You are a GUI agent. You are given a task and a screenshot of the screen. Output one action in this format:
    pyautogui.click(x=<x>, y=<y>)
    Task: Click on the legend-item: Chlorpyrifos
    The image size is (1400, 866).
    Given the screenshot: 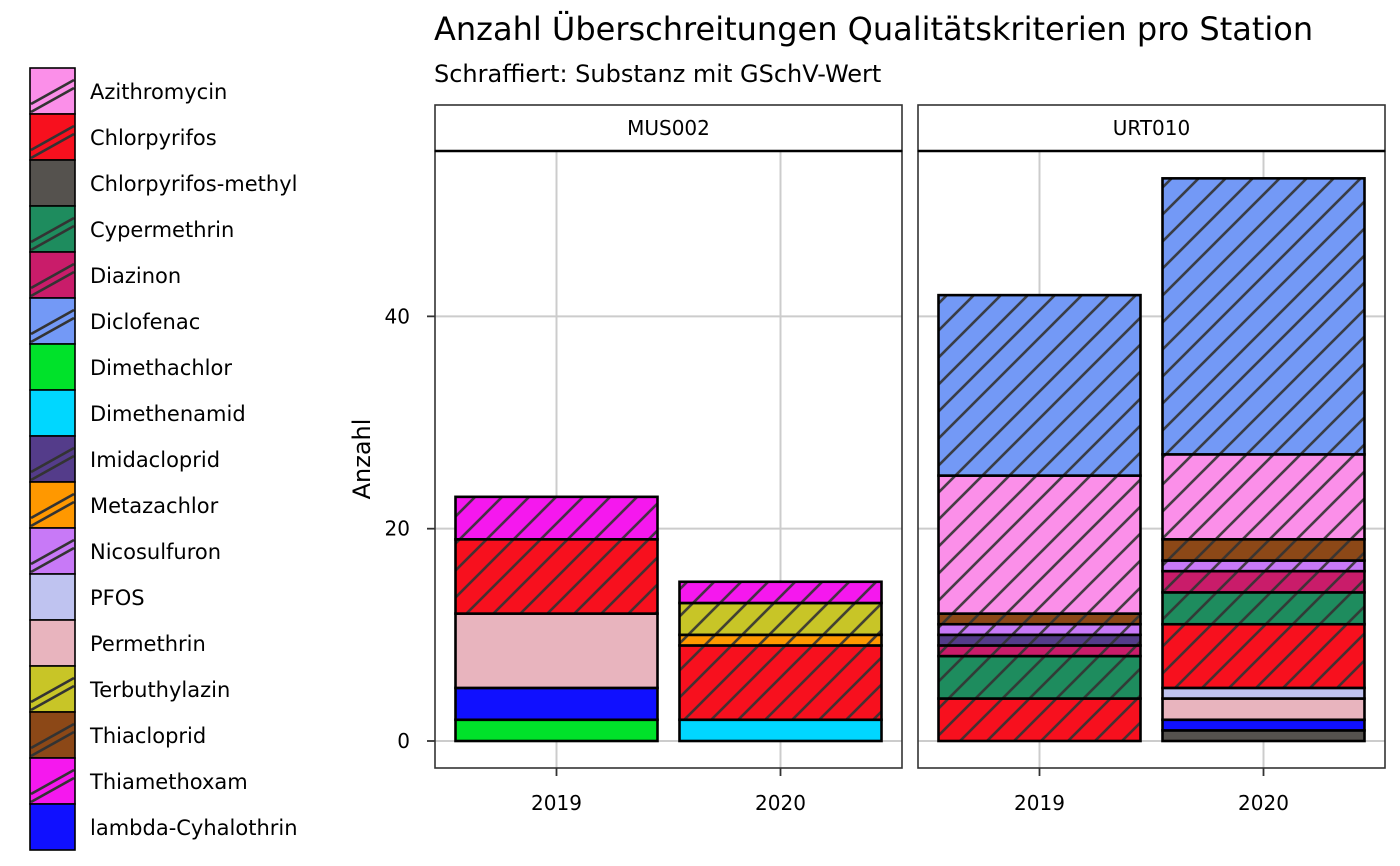 What is the action you would take?
    pyautogui.click(x=123, y=137)
    